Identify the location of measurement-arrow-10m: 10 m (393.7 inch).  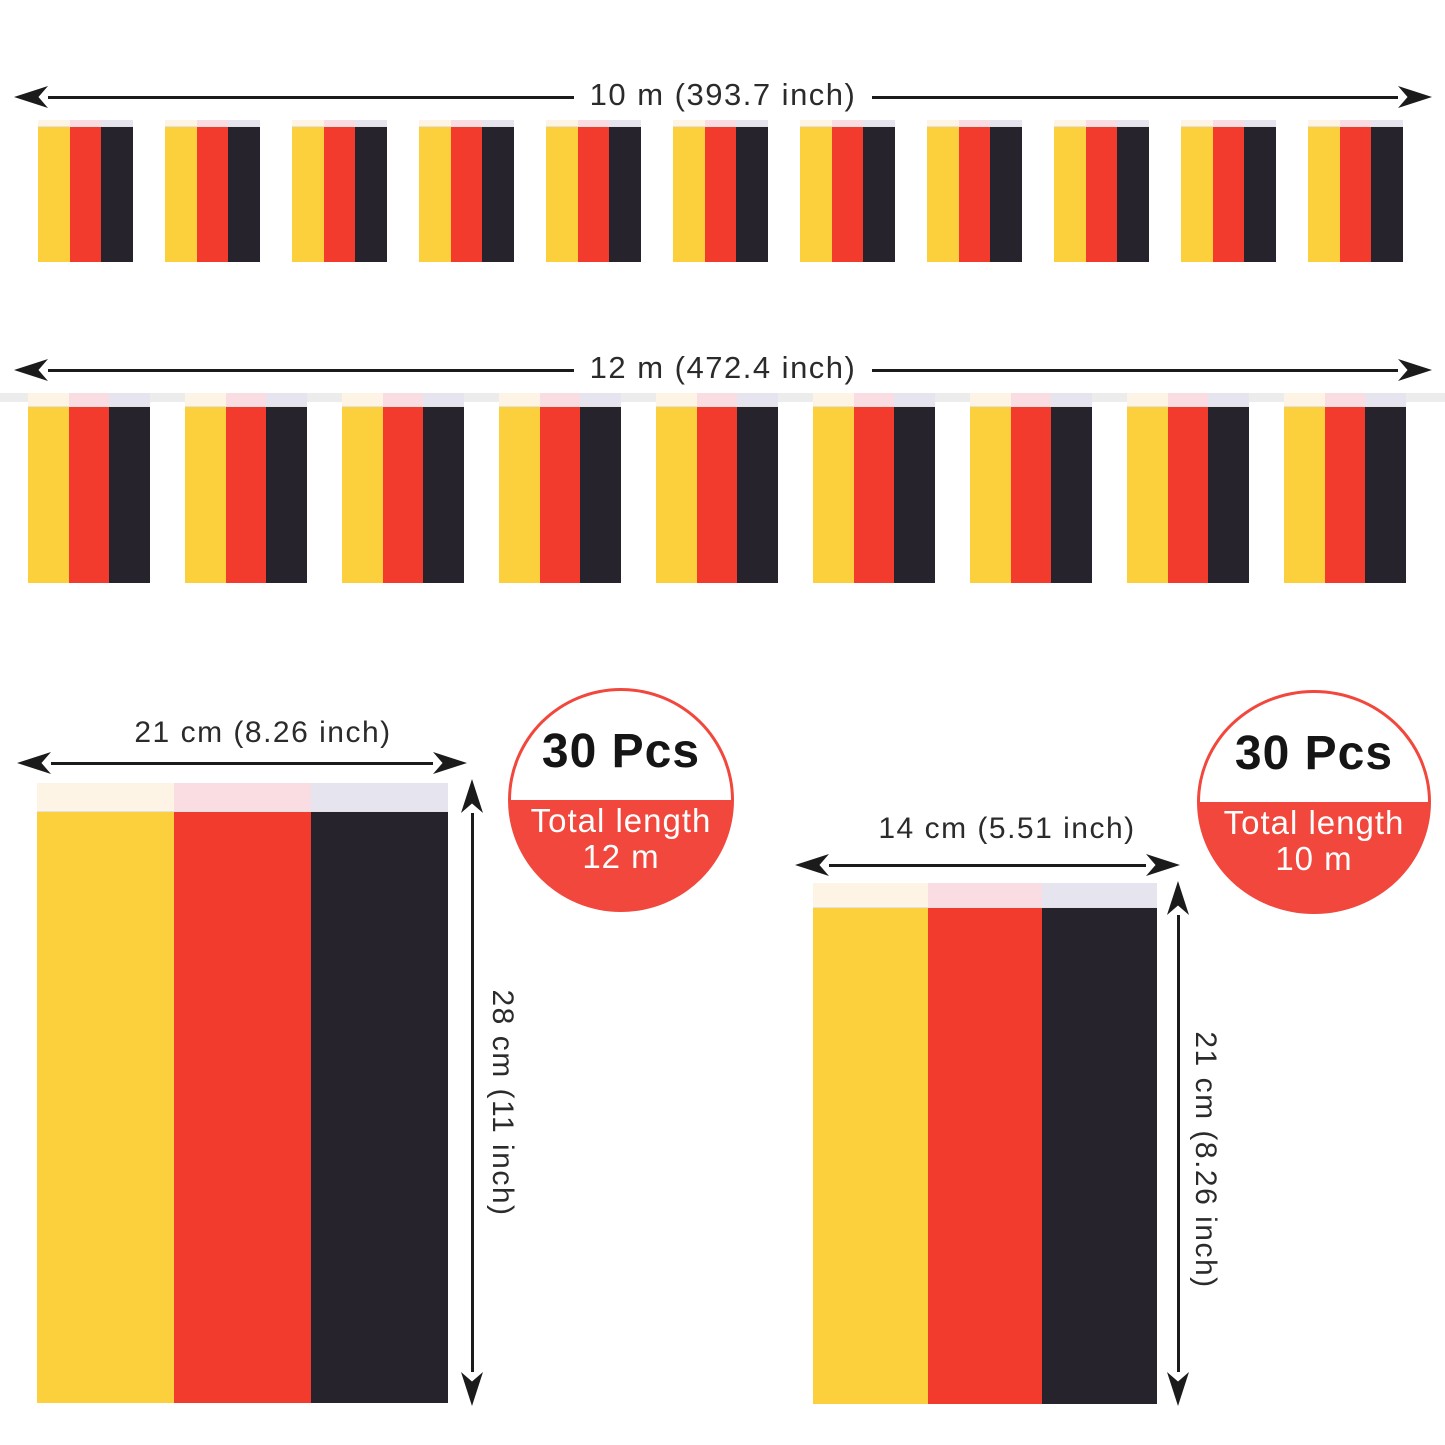
(723, 94).